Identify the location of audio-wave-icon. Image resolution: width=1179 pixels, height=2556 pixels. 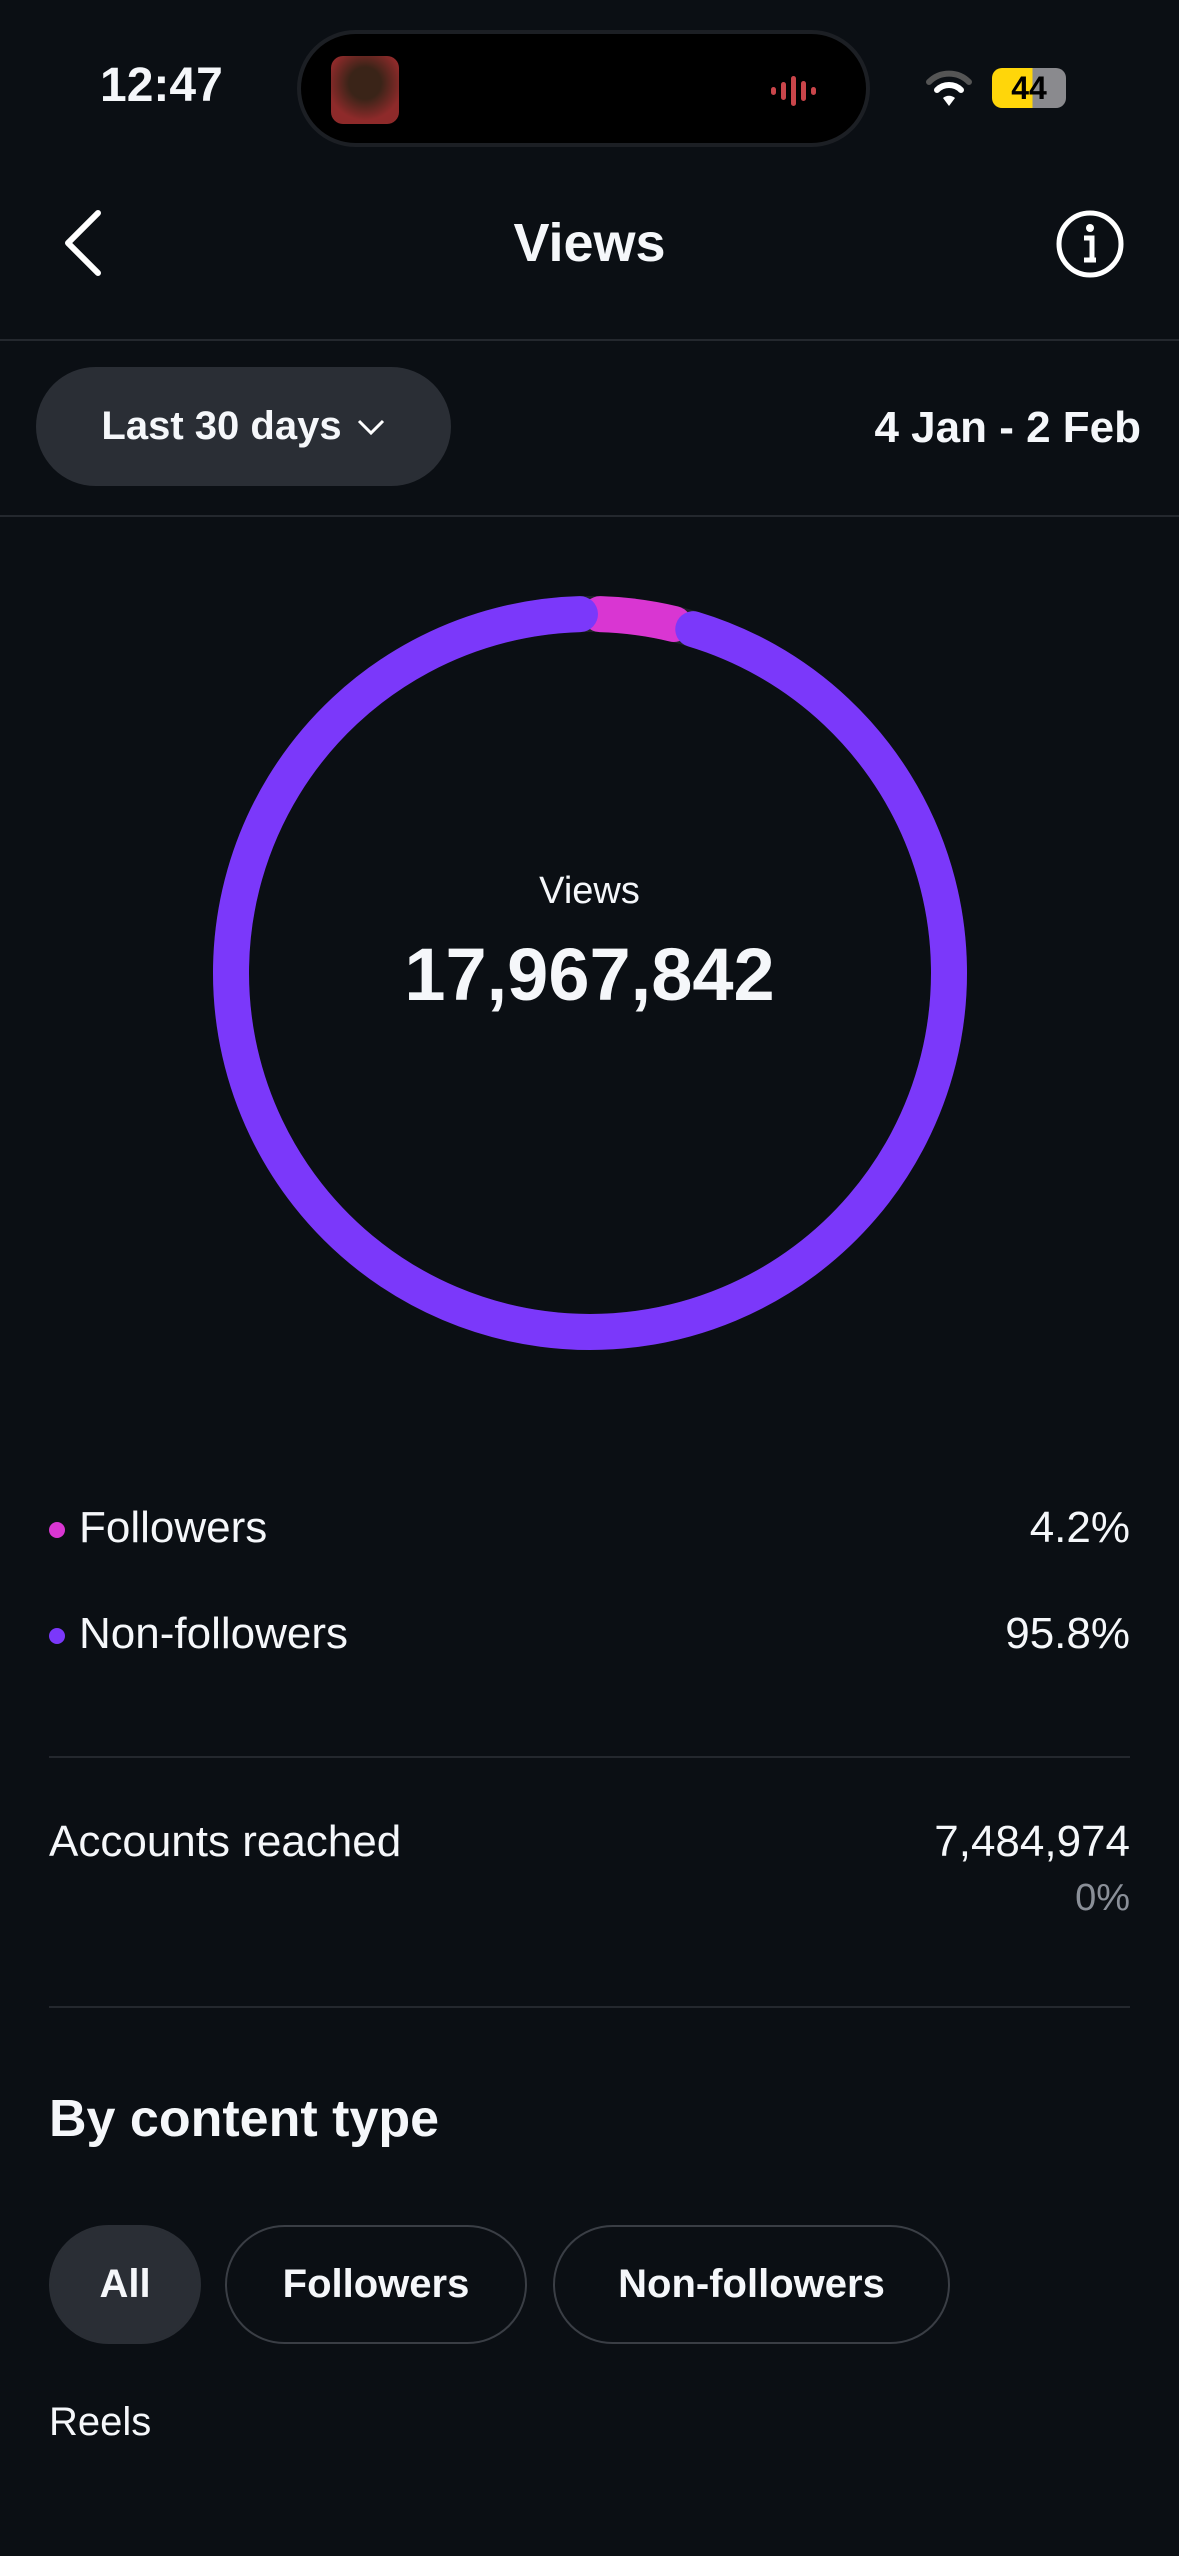
(793, 91).